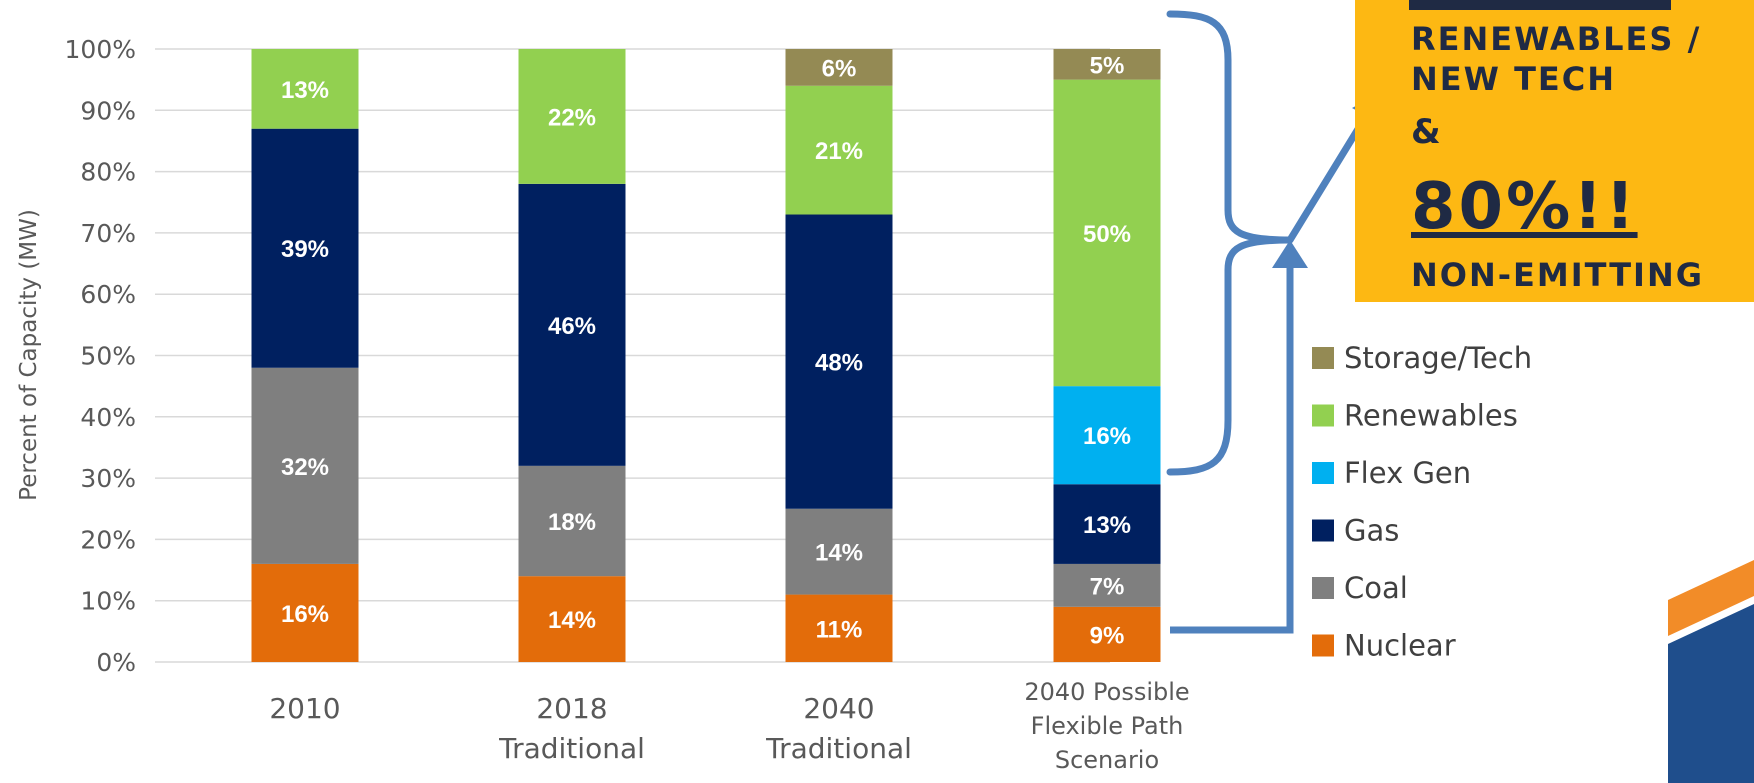  I want to click on data-label: 21%, so click(839, 151).